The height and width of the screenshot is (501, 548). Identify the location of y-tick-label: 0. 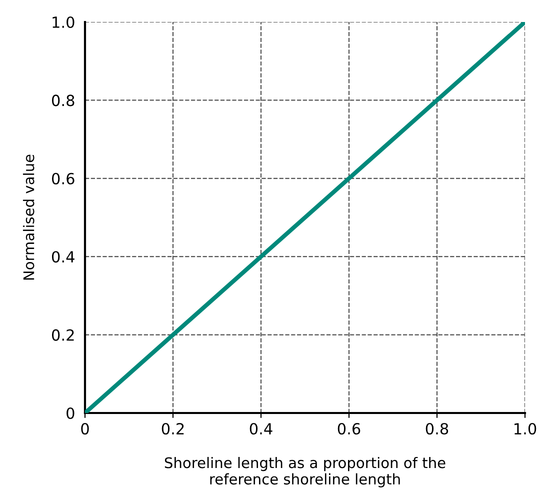
(70, 413).